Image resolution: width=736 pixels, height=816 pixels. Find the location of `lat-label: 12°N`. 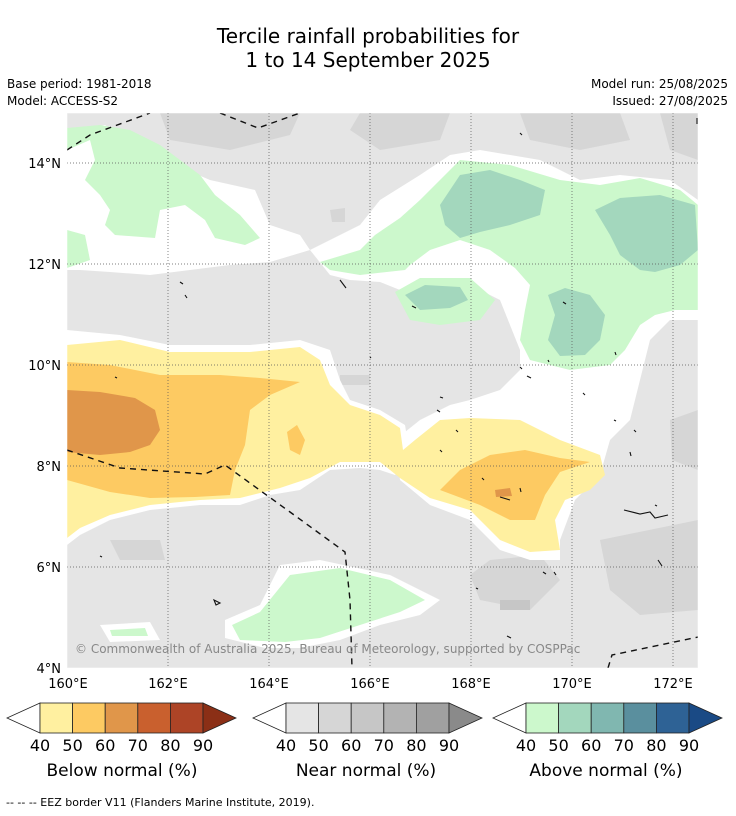

lat-label: 12°N is located at coordinates (44, 265).